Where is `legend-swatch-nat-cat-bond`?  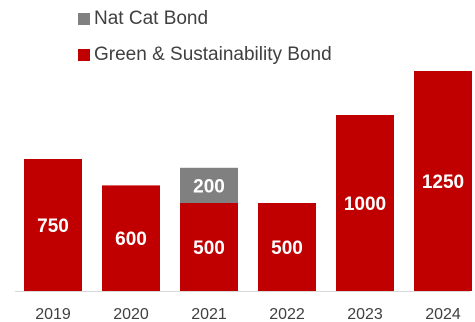 legend-swatch-nat-cat-bond is located at coordinates (84, 19).